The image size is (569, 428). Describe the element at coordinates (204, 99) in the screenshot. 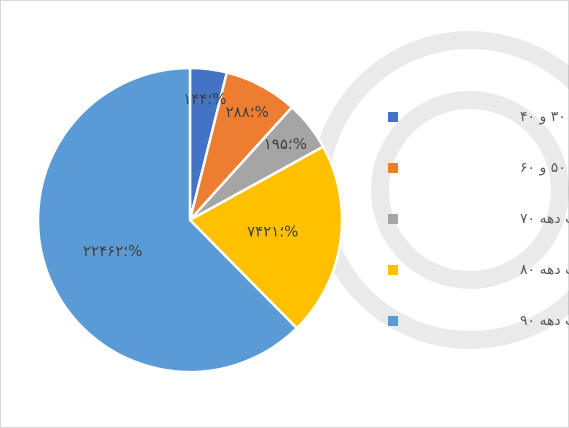

I see `data-label: ۱۴؛۴%` at that location.